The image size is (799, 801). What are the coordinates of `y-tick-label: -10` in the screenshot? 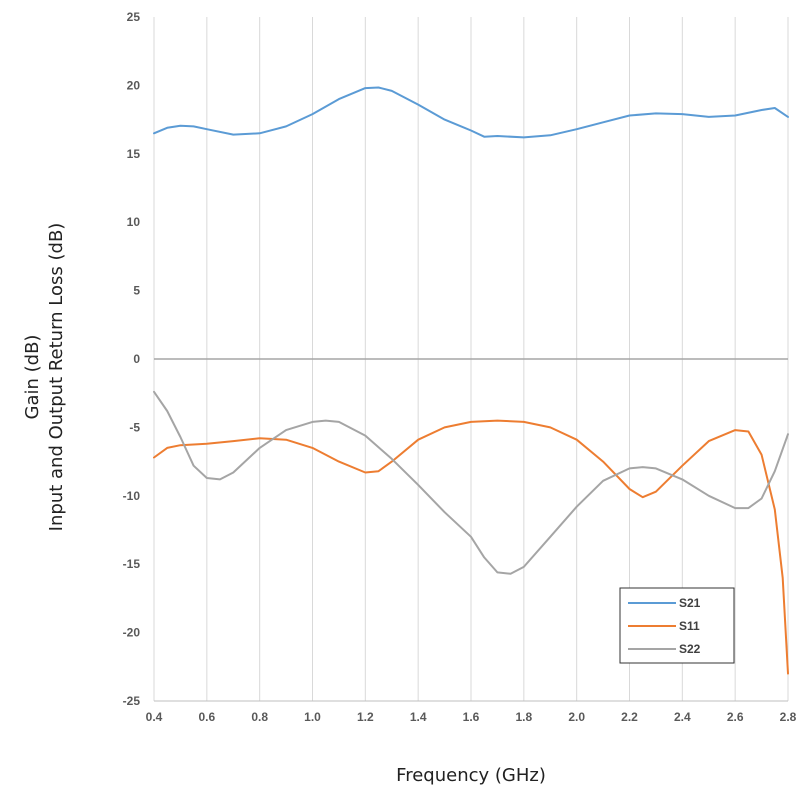 It's located at (132, 496).